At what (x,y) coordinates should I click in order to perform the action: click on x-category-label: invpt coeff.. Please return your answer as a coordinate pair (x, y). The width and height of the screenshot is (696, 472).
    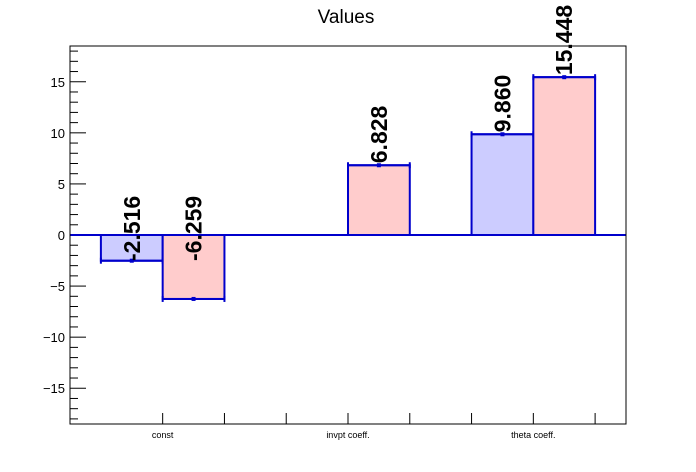
    Looking at the image, I should click on (347, 435).